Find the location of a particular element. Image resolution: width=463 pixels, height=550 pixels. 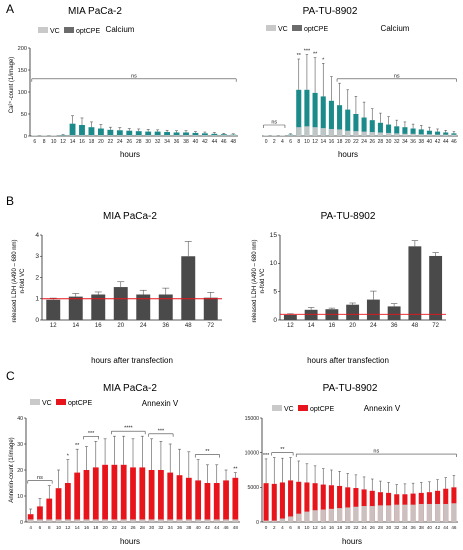

chart-a1-xtick-label: 18 is located at coordinates (92, 142).